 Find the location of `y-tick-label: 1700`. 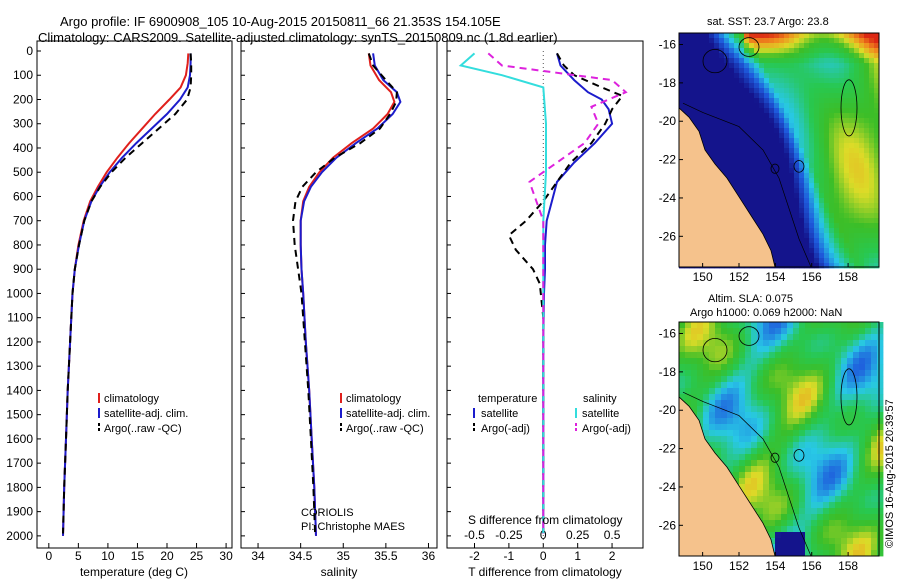

y-tick-label: 1700 is located at coordinates (19, 463).